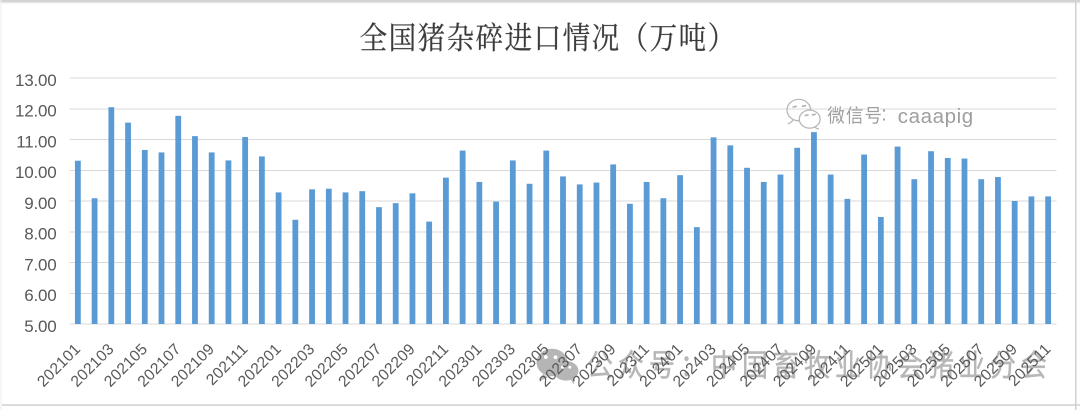  What do you see at coordinates (40, 203) in the screenshot?
I see `svg-text: 9.00` at bounding box center [40, 203].